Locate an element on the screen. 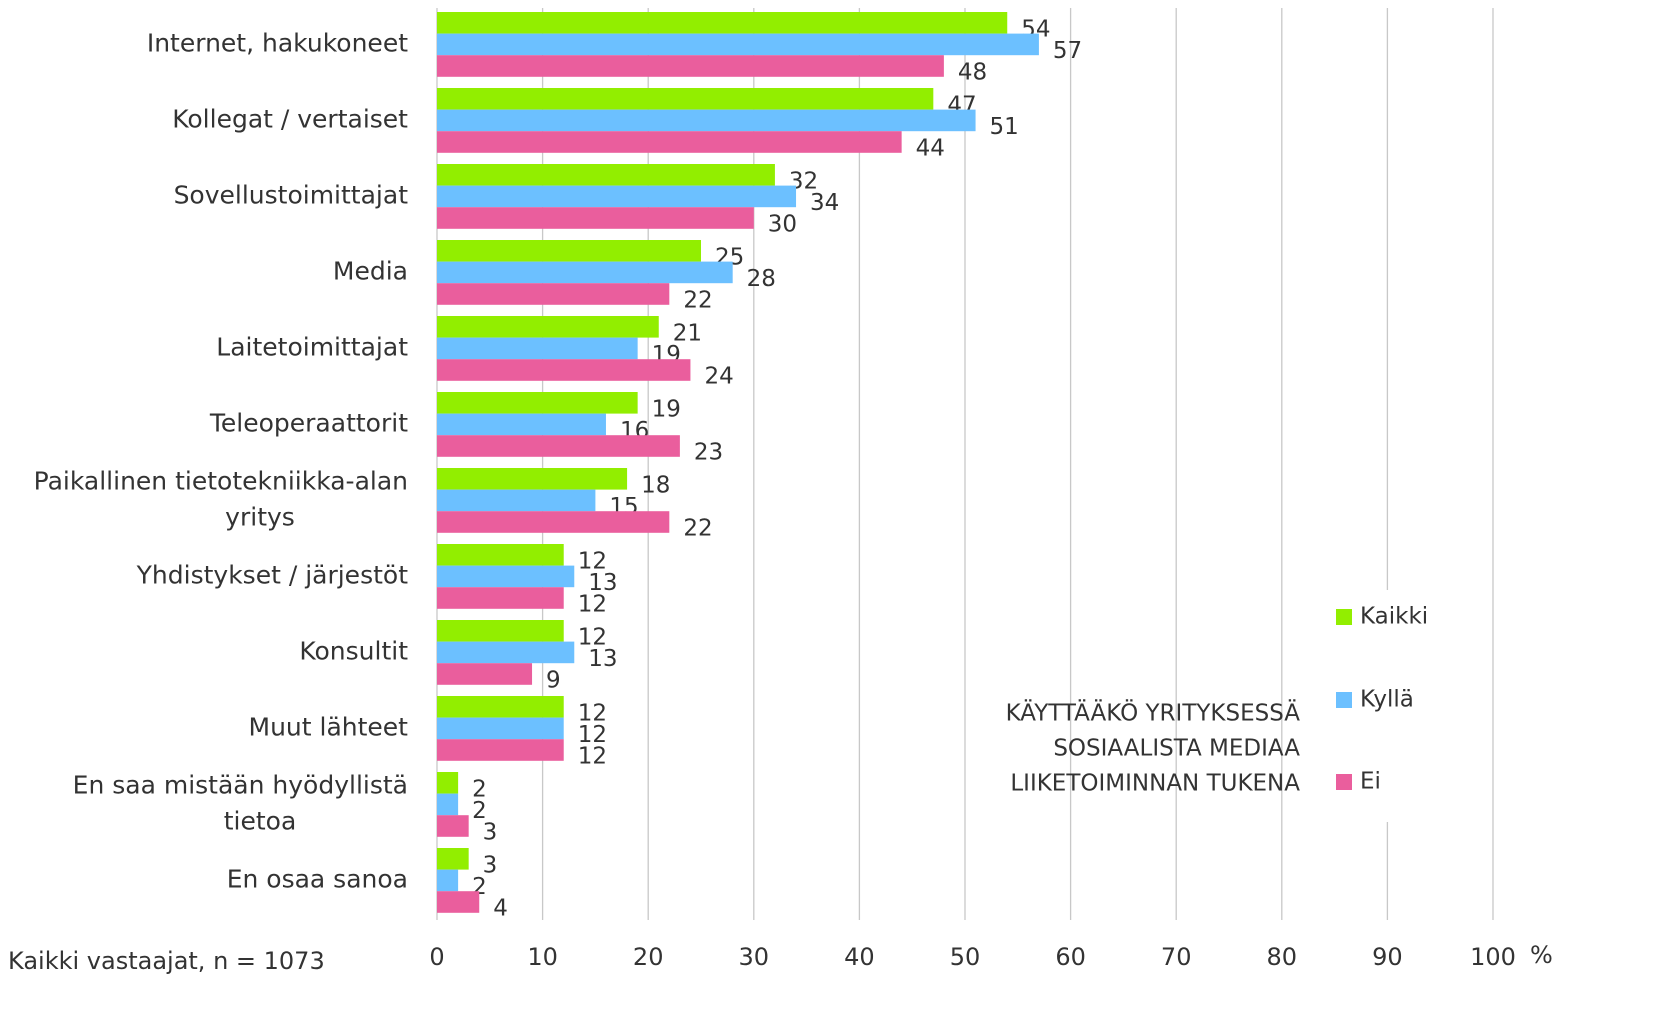 Image resolution: width=1661 pixels, height=1034 pixels. y-tick-label: Yhdistykset / järjestöt is located at coordinates (272, 574).